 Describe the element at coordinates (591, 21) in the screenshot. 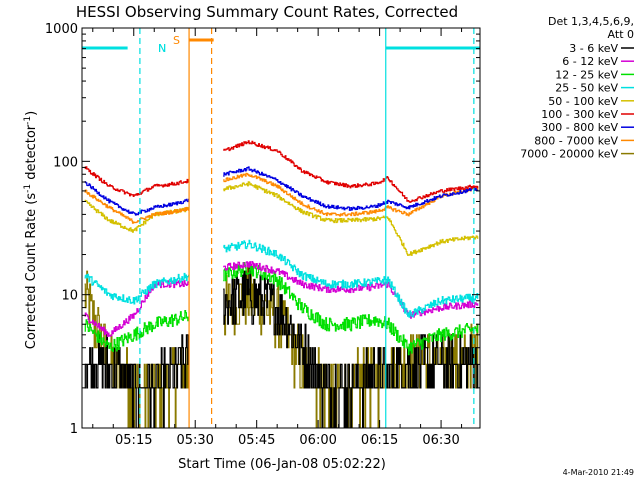

I see `legend-header-line1: Det 1,3,4,5,6,9,` at that location.